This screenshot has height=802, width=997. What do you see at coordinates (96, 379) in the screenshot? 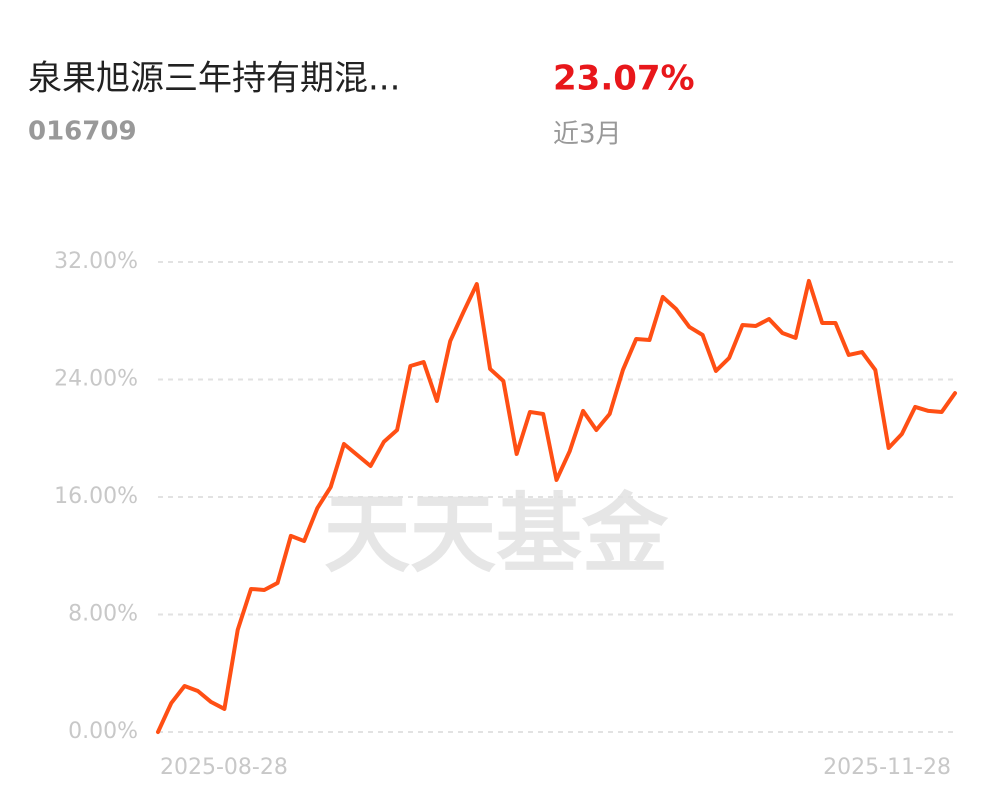
I see `y-tick-label: 24.00%` at bounding box center [96, 379].